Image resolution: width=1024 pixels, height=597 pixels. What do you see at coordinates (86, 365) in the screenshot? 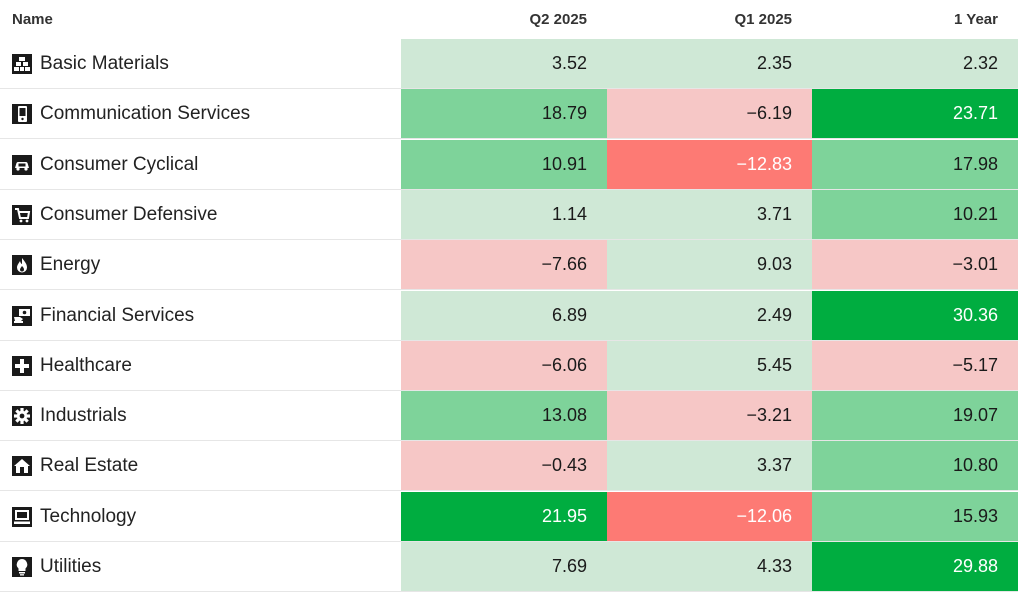
I see `sector-name: Healthcare` at bounding box center [86, 365].